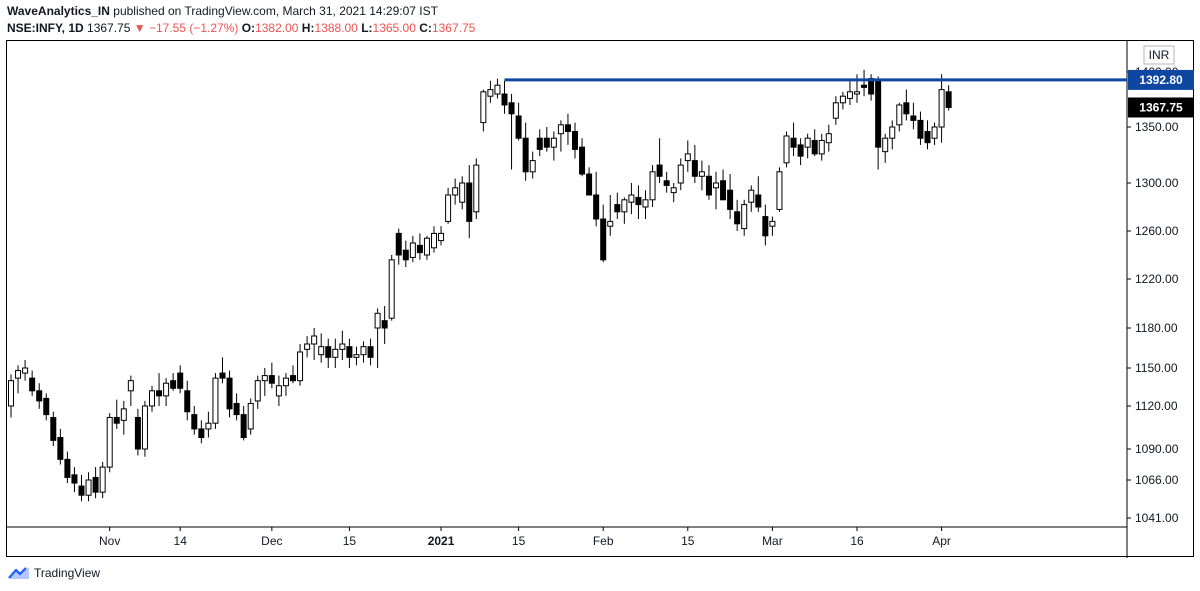 The width and height of the screenshot is (1200, 591). I want to click on close-label: C:, so click(425, 28).